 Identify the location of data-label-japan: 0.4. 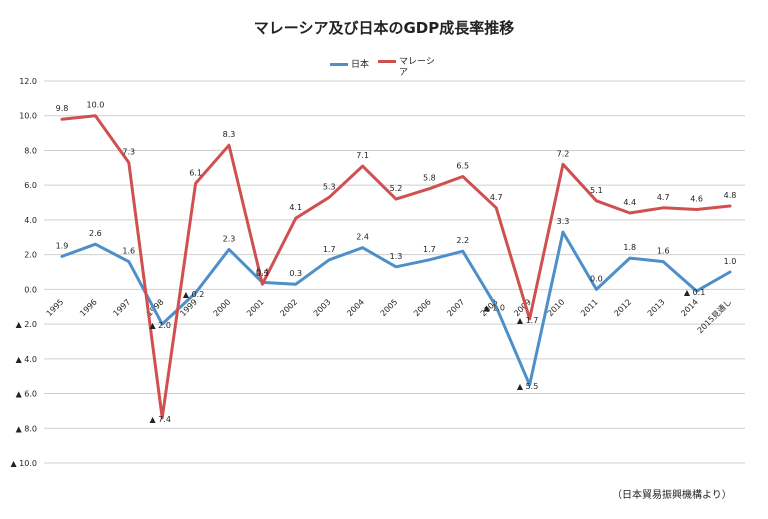
(262, 271).